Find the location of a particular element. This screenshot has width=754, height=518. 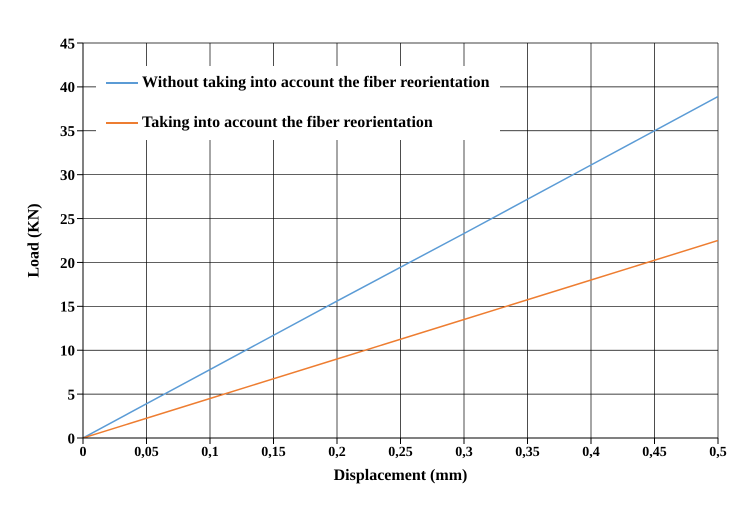

x-tick-label: 0,4 is located at coordinates (591, 452).